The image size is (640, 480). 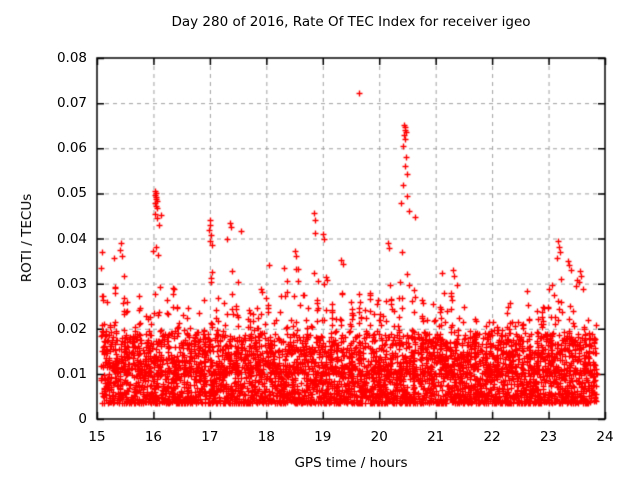 I want to click on y-tick-label: 0.01, so click(x=71, y=373).